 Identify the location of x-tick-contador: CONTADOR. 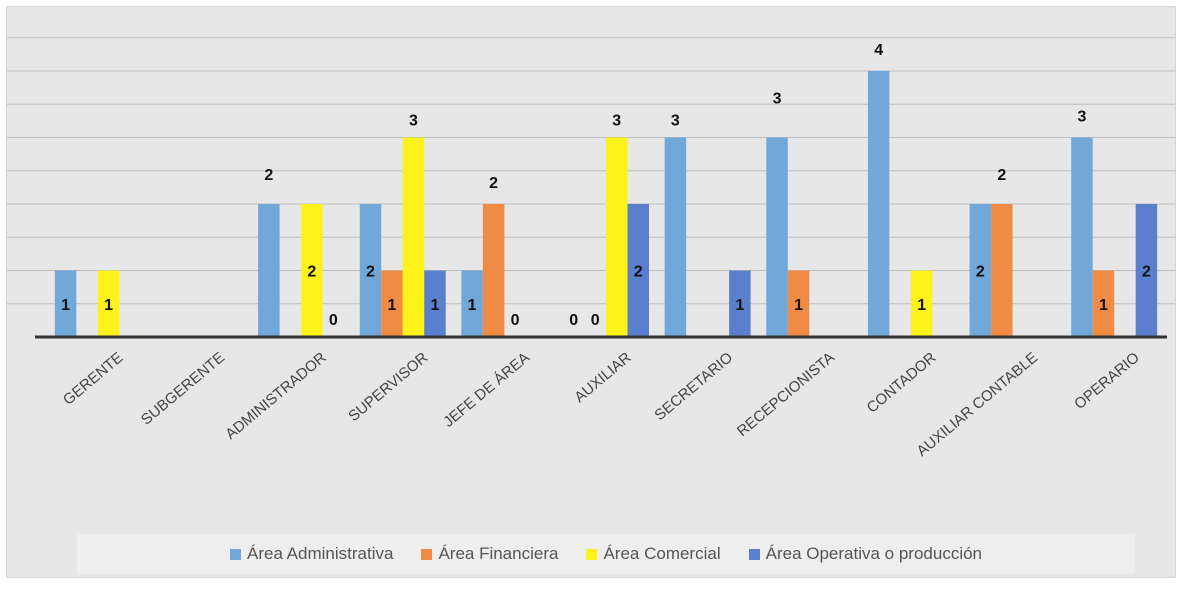
(902, 383).